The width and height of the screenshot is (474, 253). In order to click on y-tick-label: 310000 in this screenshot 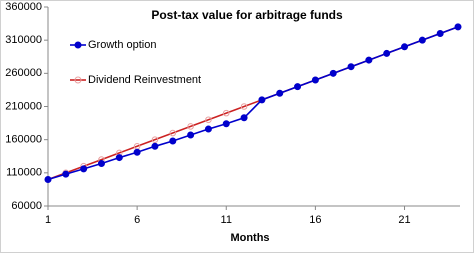, I will do `click(23, 40)`.